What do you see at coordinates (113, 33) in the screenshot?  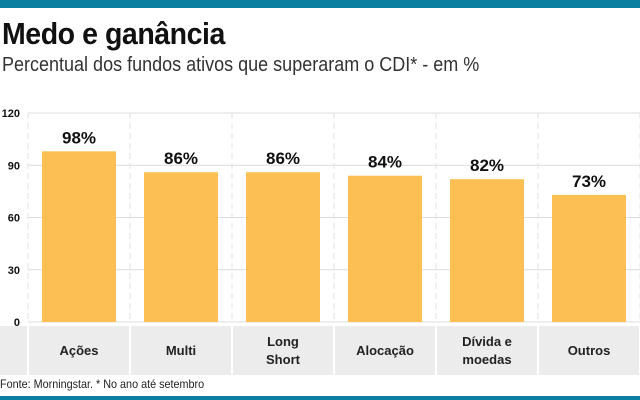 I see `chart-title: Medo e ganância` at bounding box center [113, 33].